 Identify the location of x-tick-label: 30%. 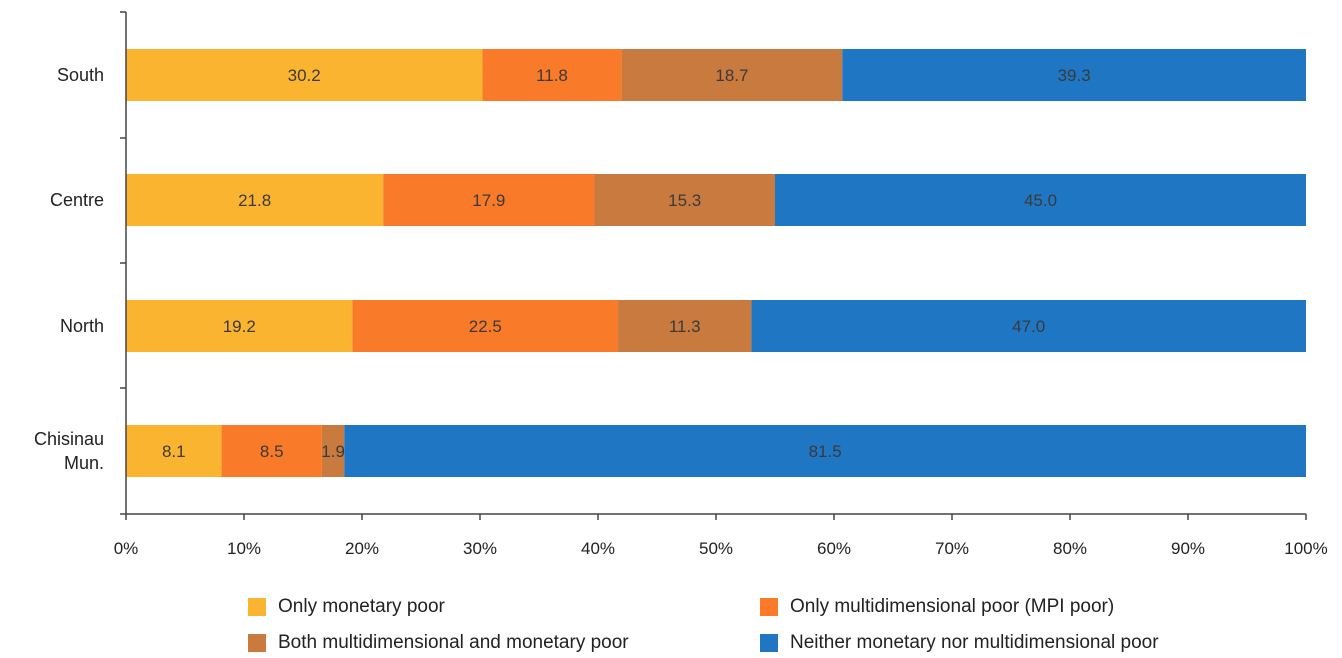
(480, 548).